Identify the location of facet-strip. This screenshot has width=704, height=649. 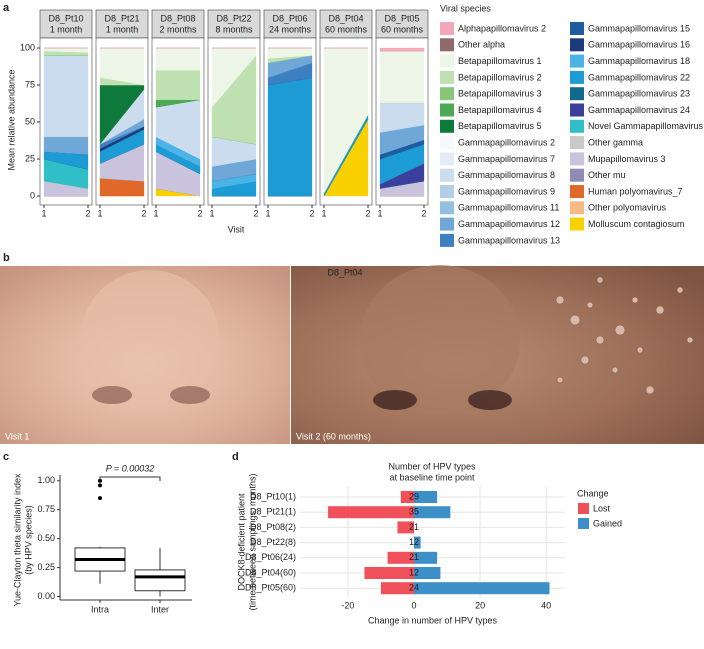
(402, 24).